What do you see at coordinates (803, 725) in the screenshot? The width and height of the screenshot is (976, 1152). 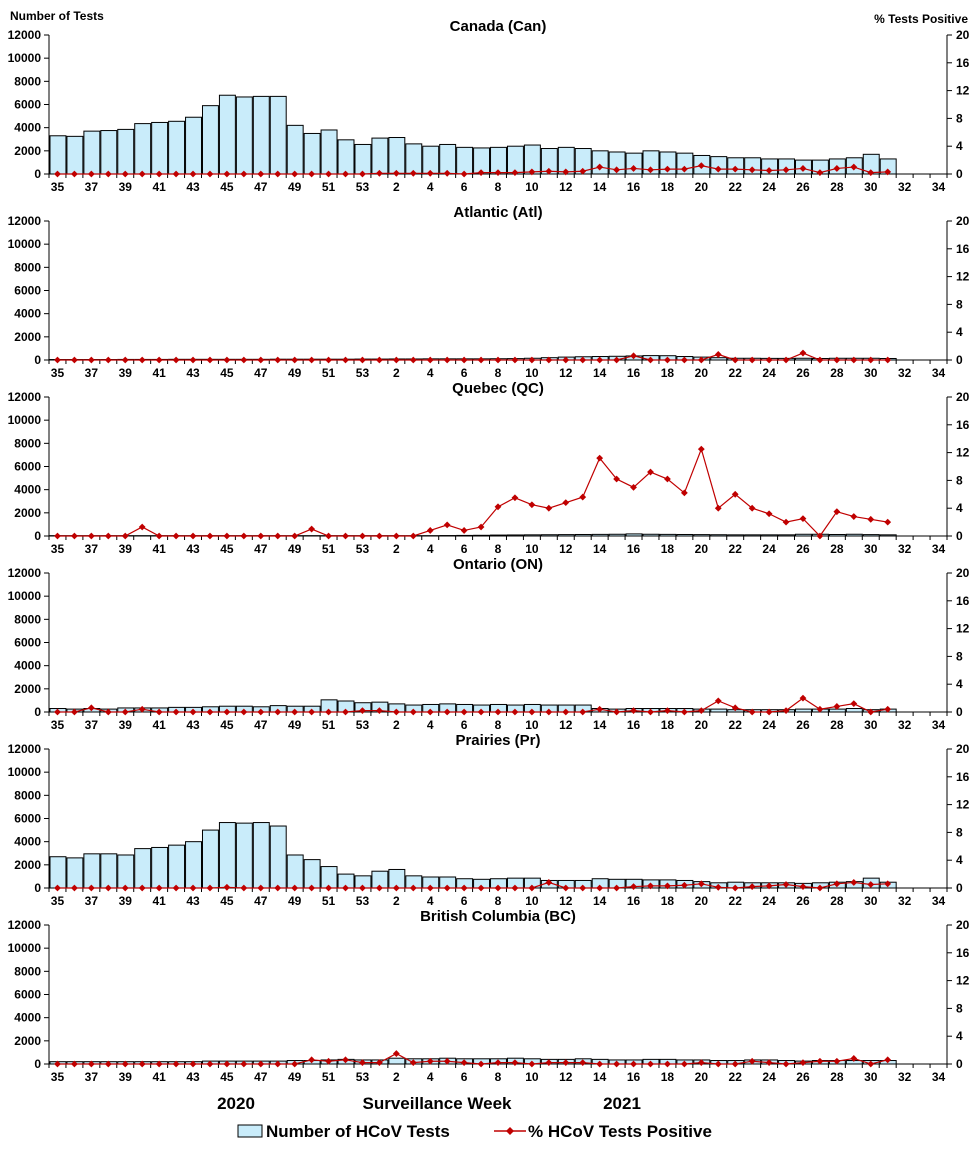 I see `x-tick-label: 26` at bounding box center [803, 725].